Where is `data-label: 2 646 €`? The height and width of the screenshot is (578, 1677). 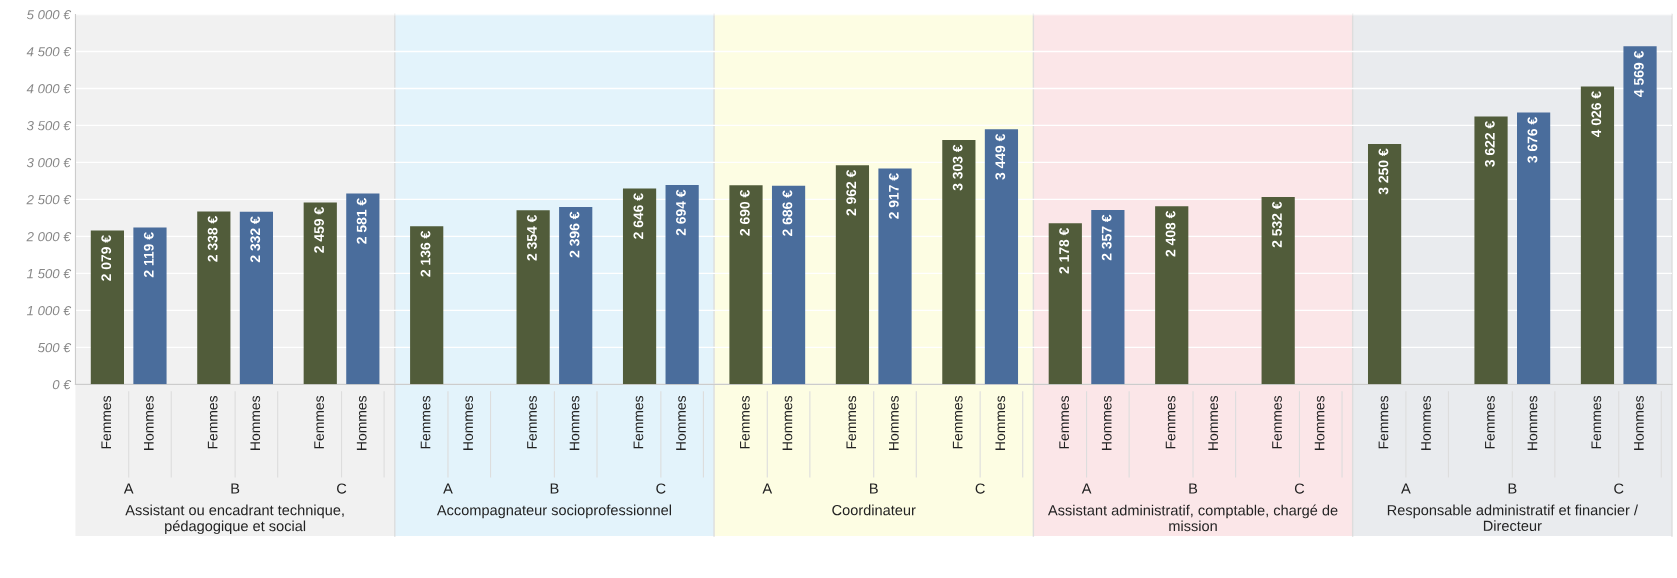 data-label: 2 646 € is located at coordinates (638, 216).